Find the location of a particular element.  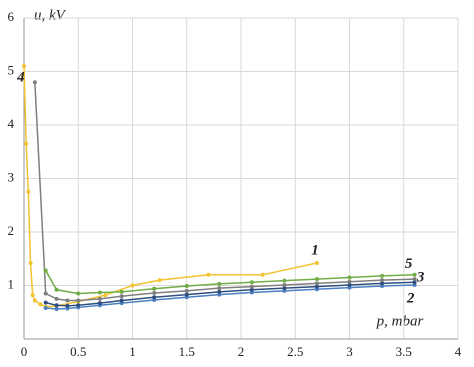

curve-label: 1 is located at coordinates (315, 250).